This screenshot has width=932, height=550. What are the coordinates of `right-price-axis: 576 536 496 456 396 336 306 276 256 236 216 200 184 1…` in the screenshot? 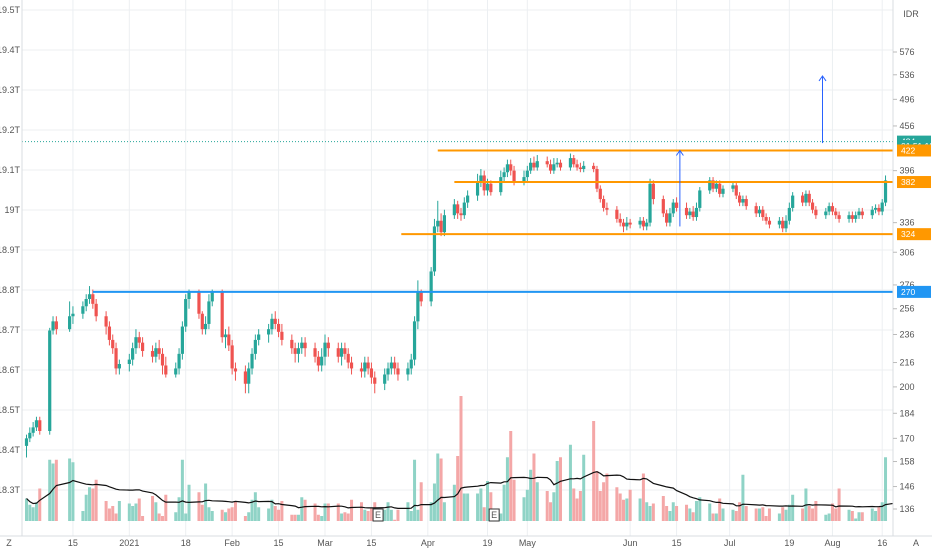 It's located at (904, 280).